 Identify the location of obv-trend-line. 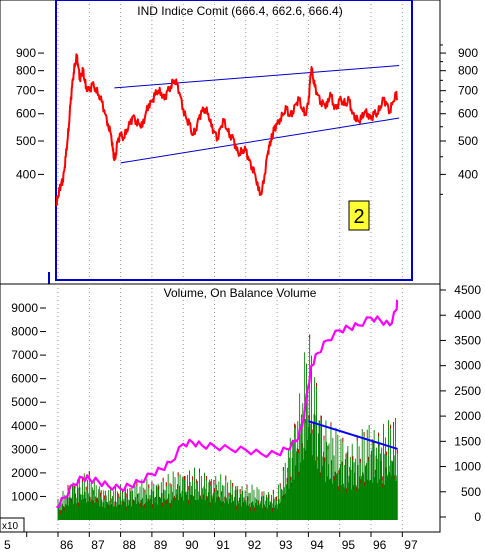
(353, 435).